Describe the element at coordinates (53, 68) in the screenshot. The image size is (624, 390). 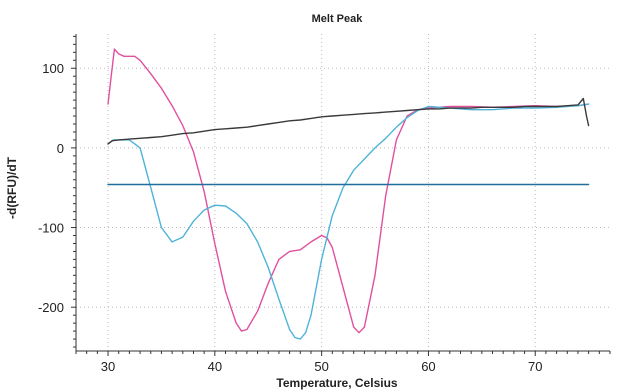
I see `y-tick-label: 100` at that location.